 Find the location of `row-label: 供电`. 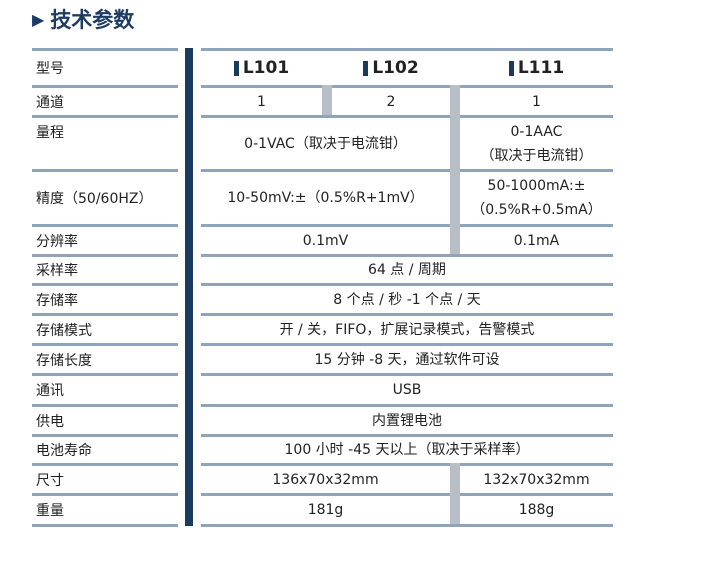

row-label: 供电 is located at coordinates (50, 421).